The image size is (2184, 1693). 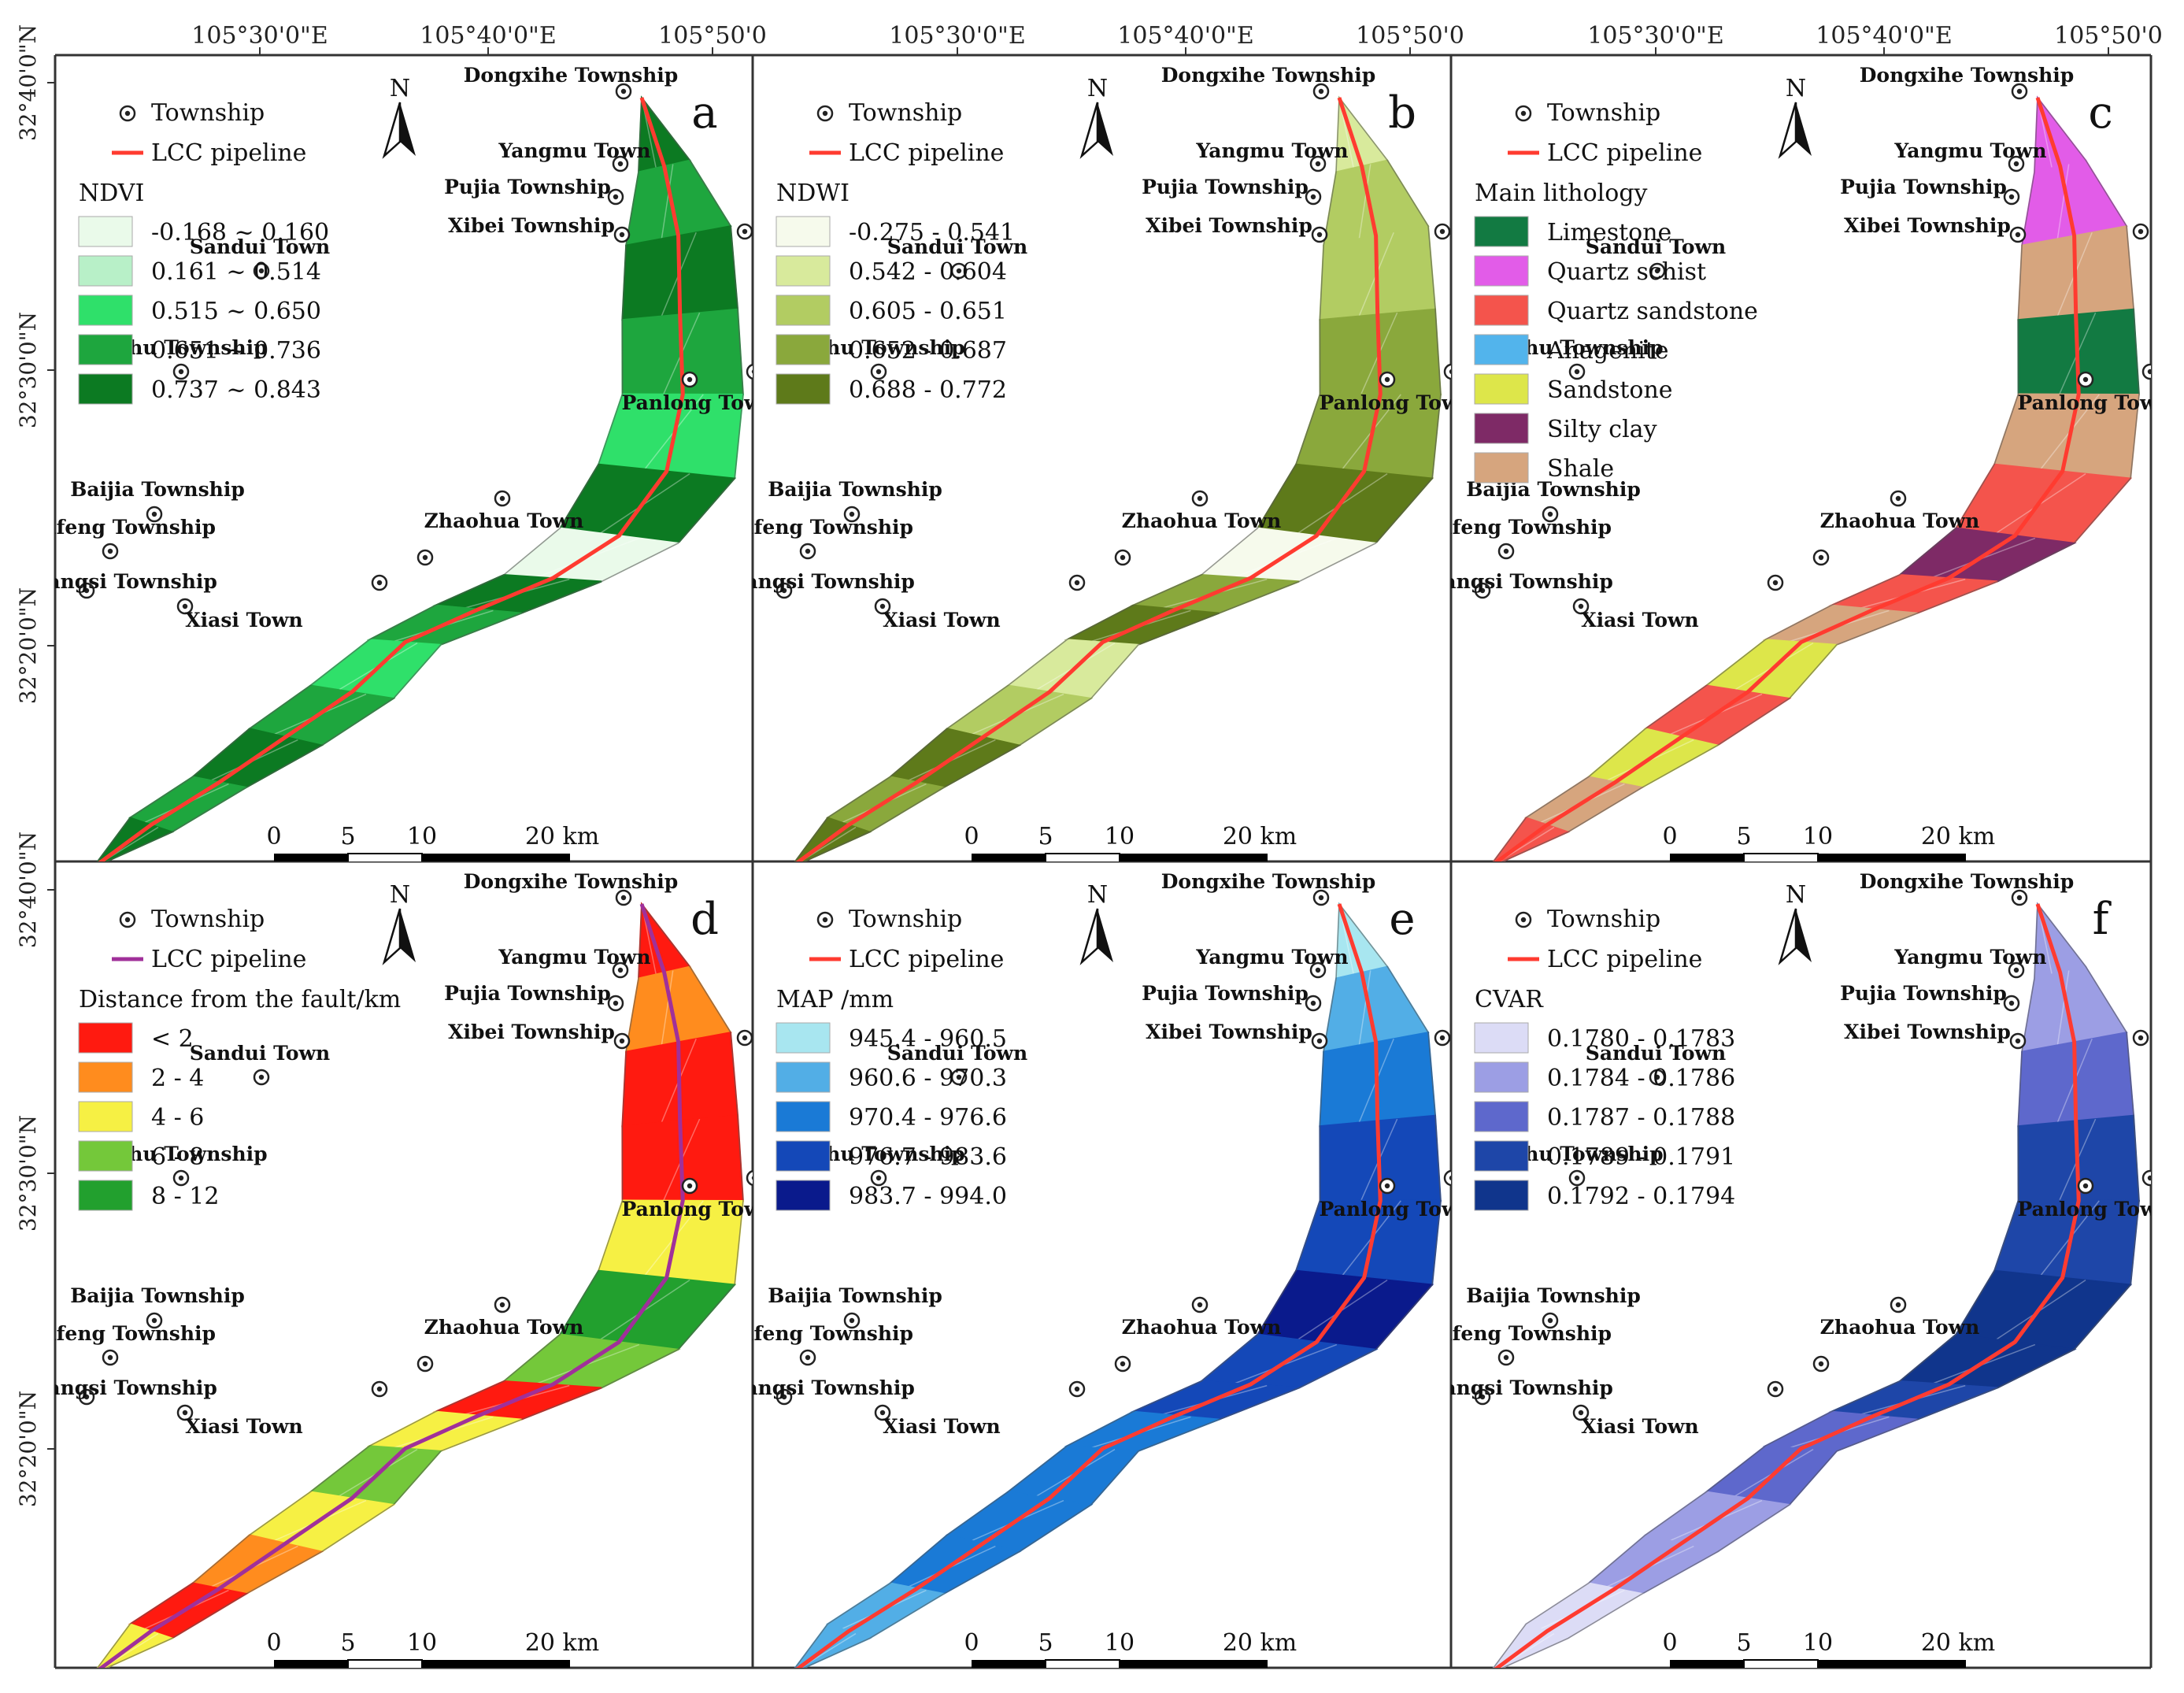 What do you see at coordinates (825, 920) in the screenshot?
I see `legend-township-icon-dot` at bounding box center [825, 920].